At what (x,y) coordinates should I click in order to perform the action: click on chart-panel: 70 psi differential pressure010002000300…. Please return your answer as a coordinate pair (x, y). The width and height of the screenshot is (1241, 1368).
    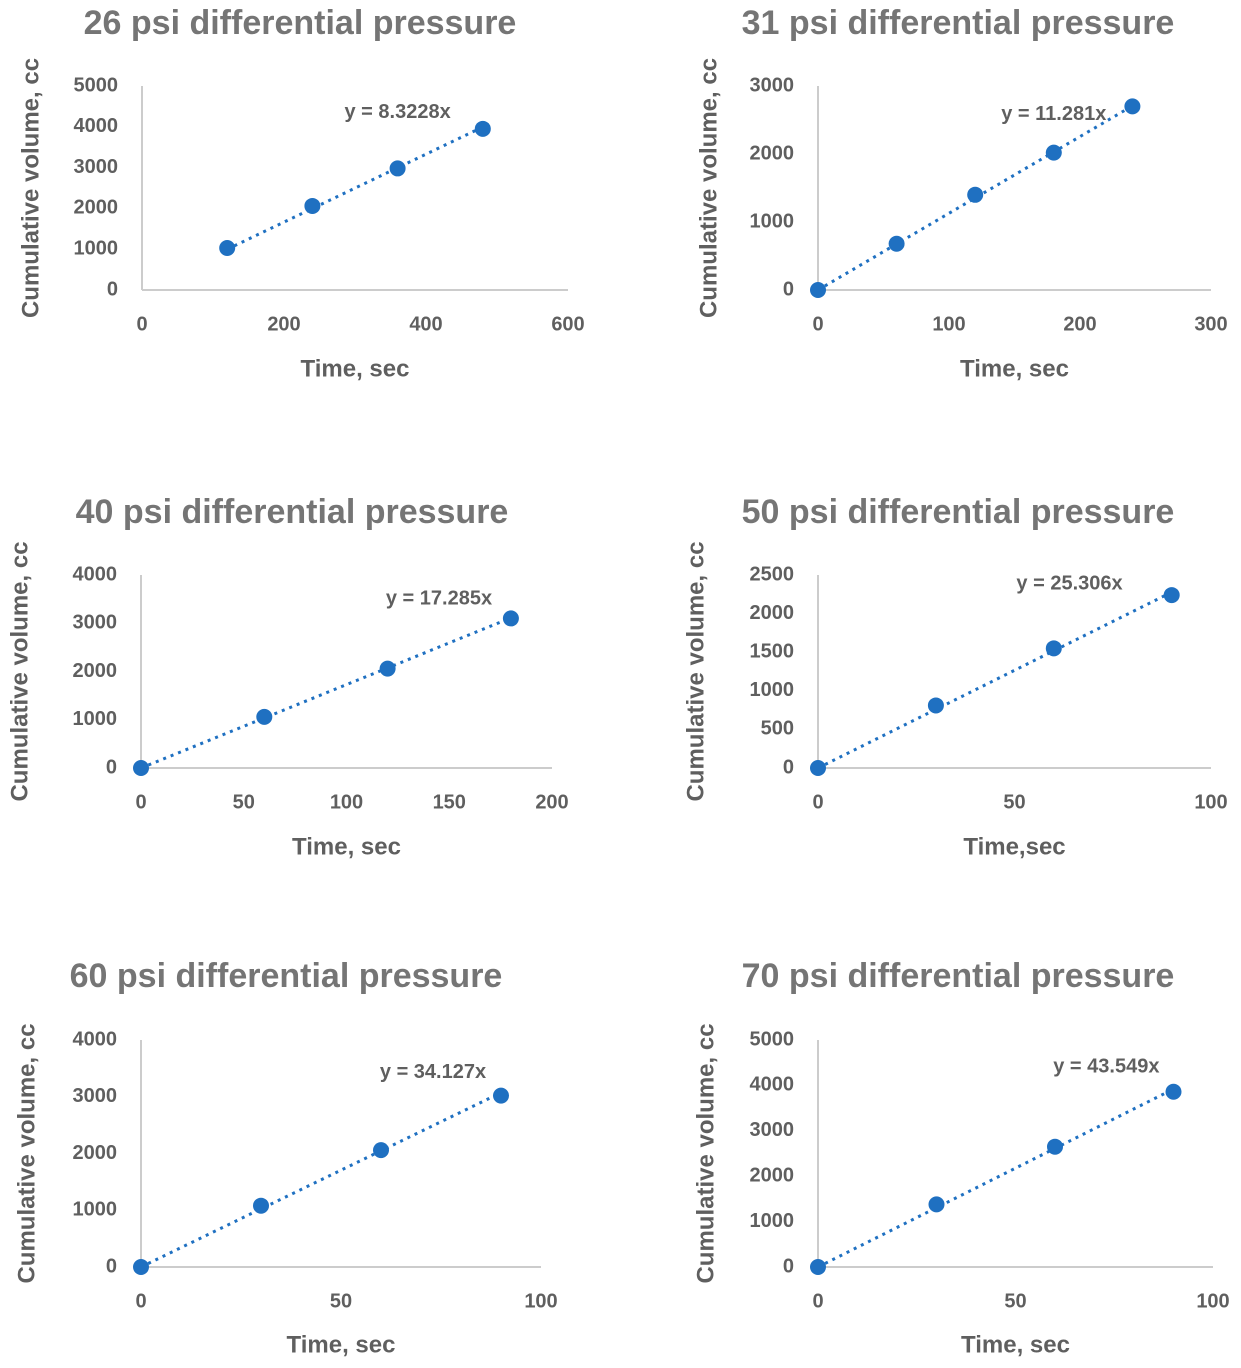
    Looking at the image, I should click on (960, 1157).